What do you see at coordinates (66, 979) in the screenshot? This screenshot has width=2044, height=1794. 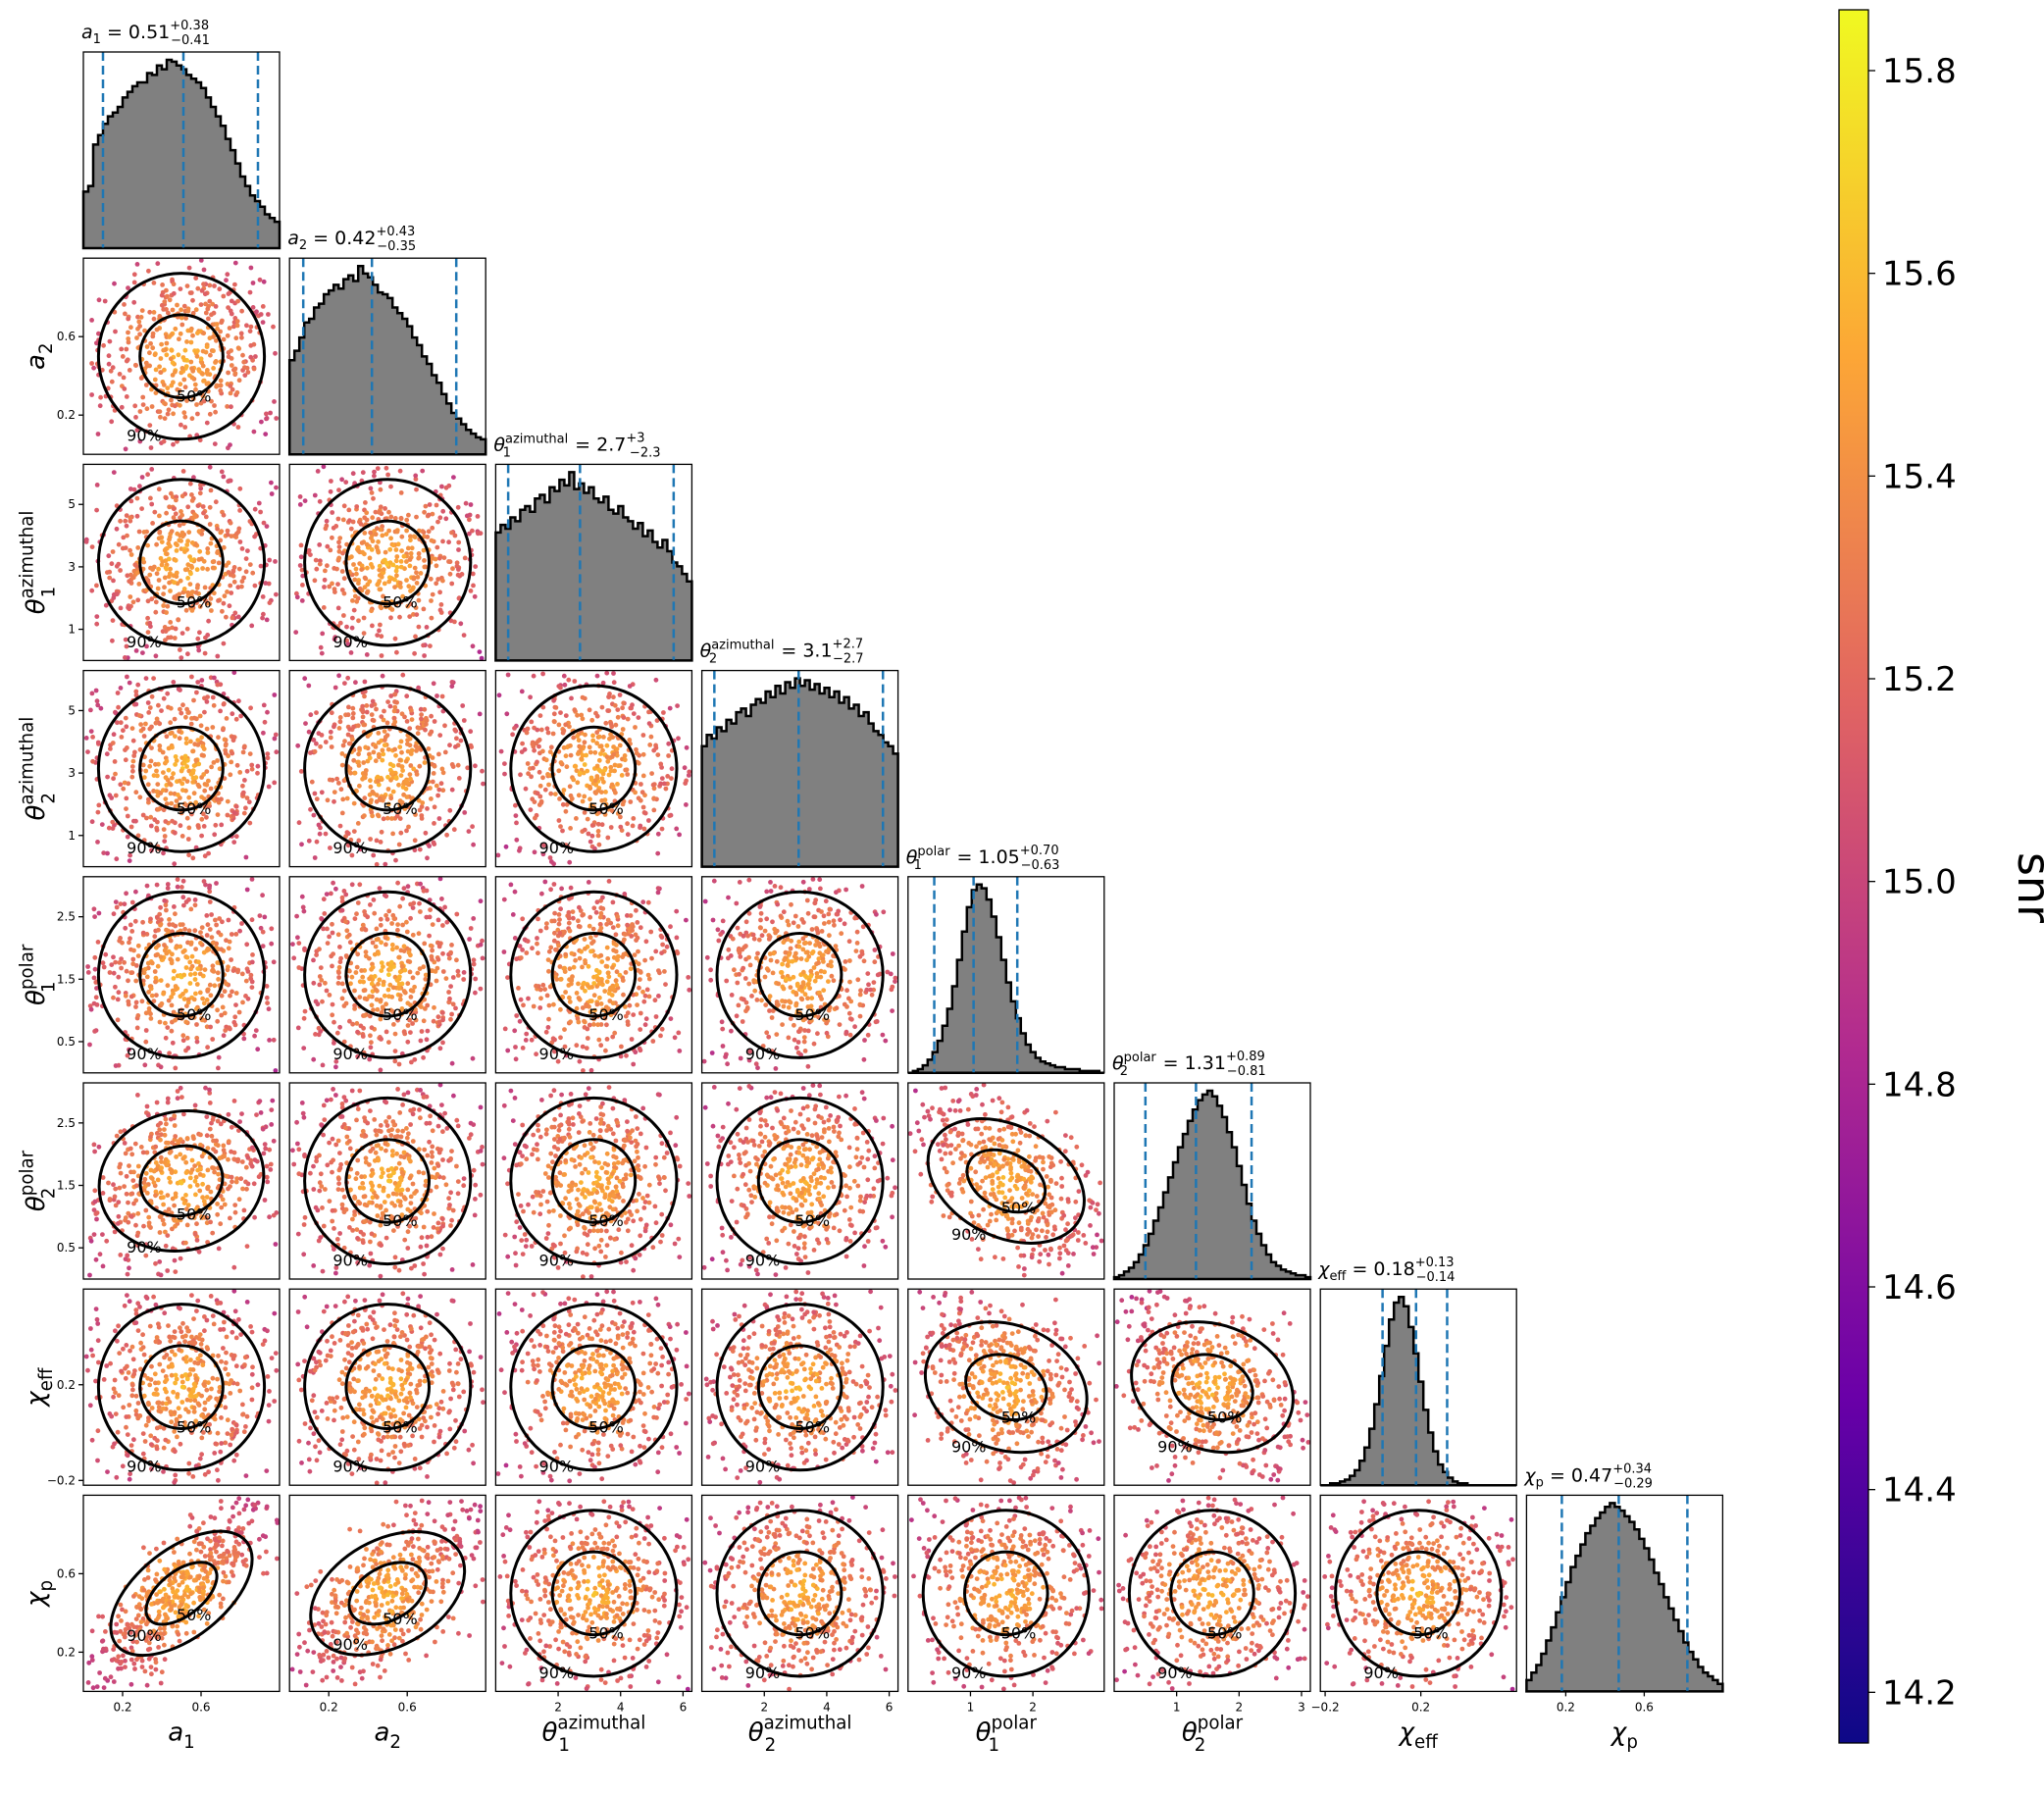 I see `y-tick-label: 1.5` at bounding box center [66, 979].